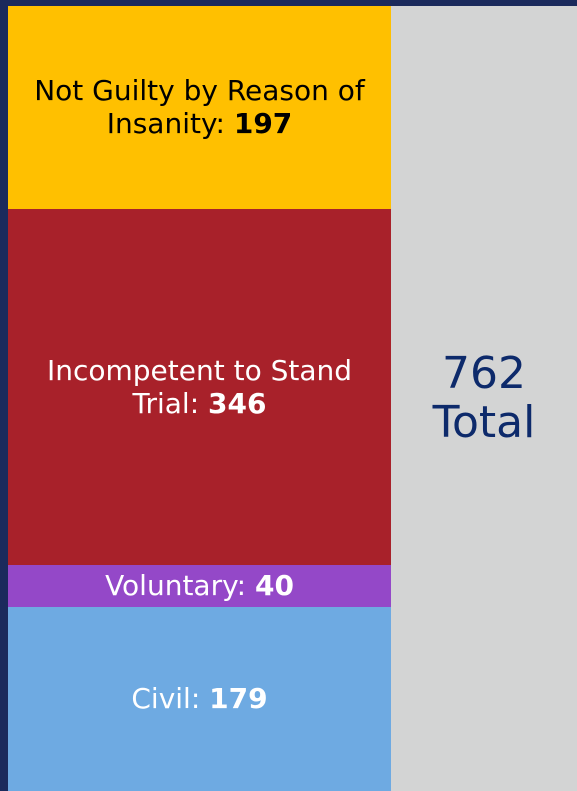 This screenshot has width=577, height=791. What do you see at coordinates (484, 422) in the screenshot?
I see `total-label: Total` at bounding box center [484, 422].